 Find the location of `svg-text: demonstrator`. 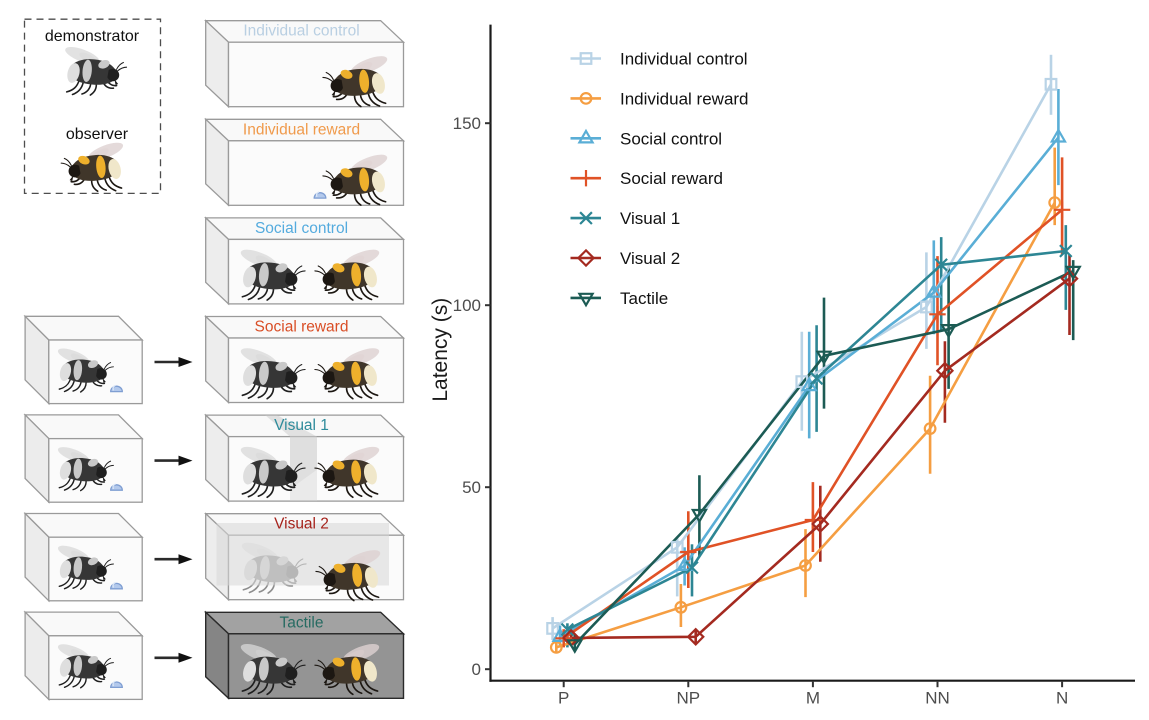

svg-text: demonstrator is located at coordinates (92, 36).